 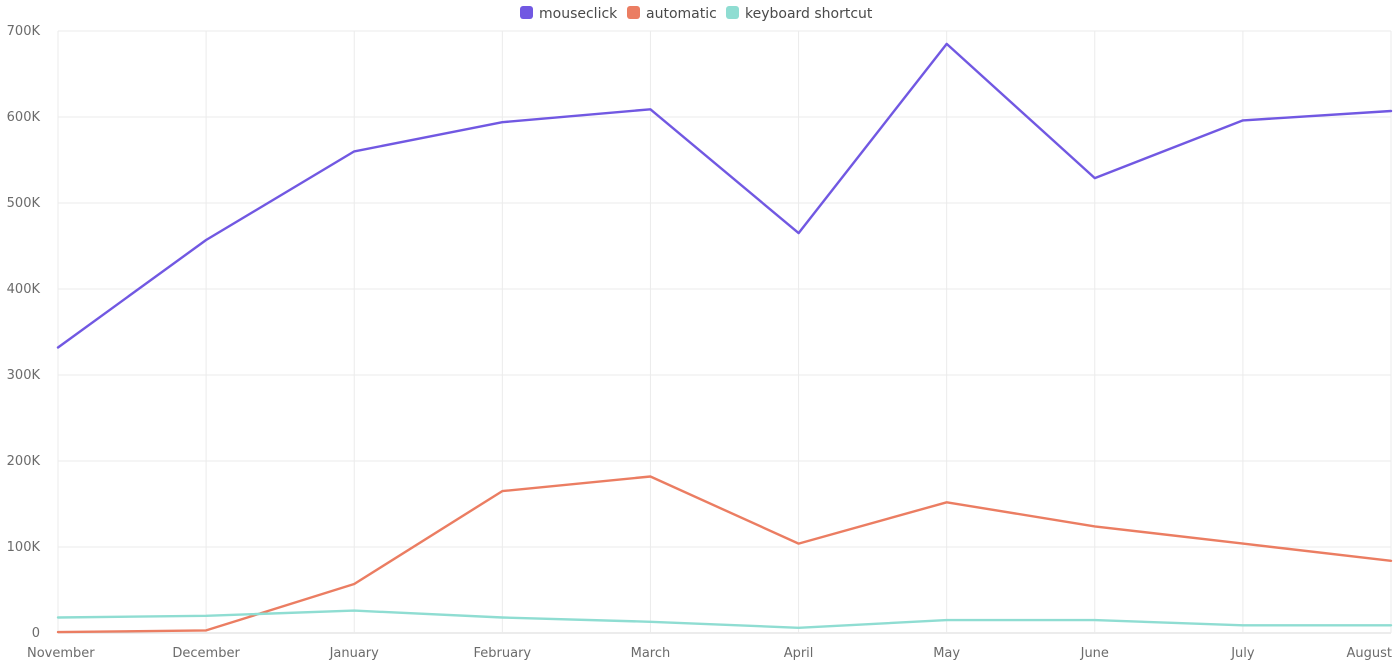 What do you see at coordinates (36, 633) in the screenshot?
I see `y-tick-label: 0` at bounding box center [36, 633].